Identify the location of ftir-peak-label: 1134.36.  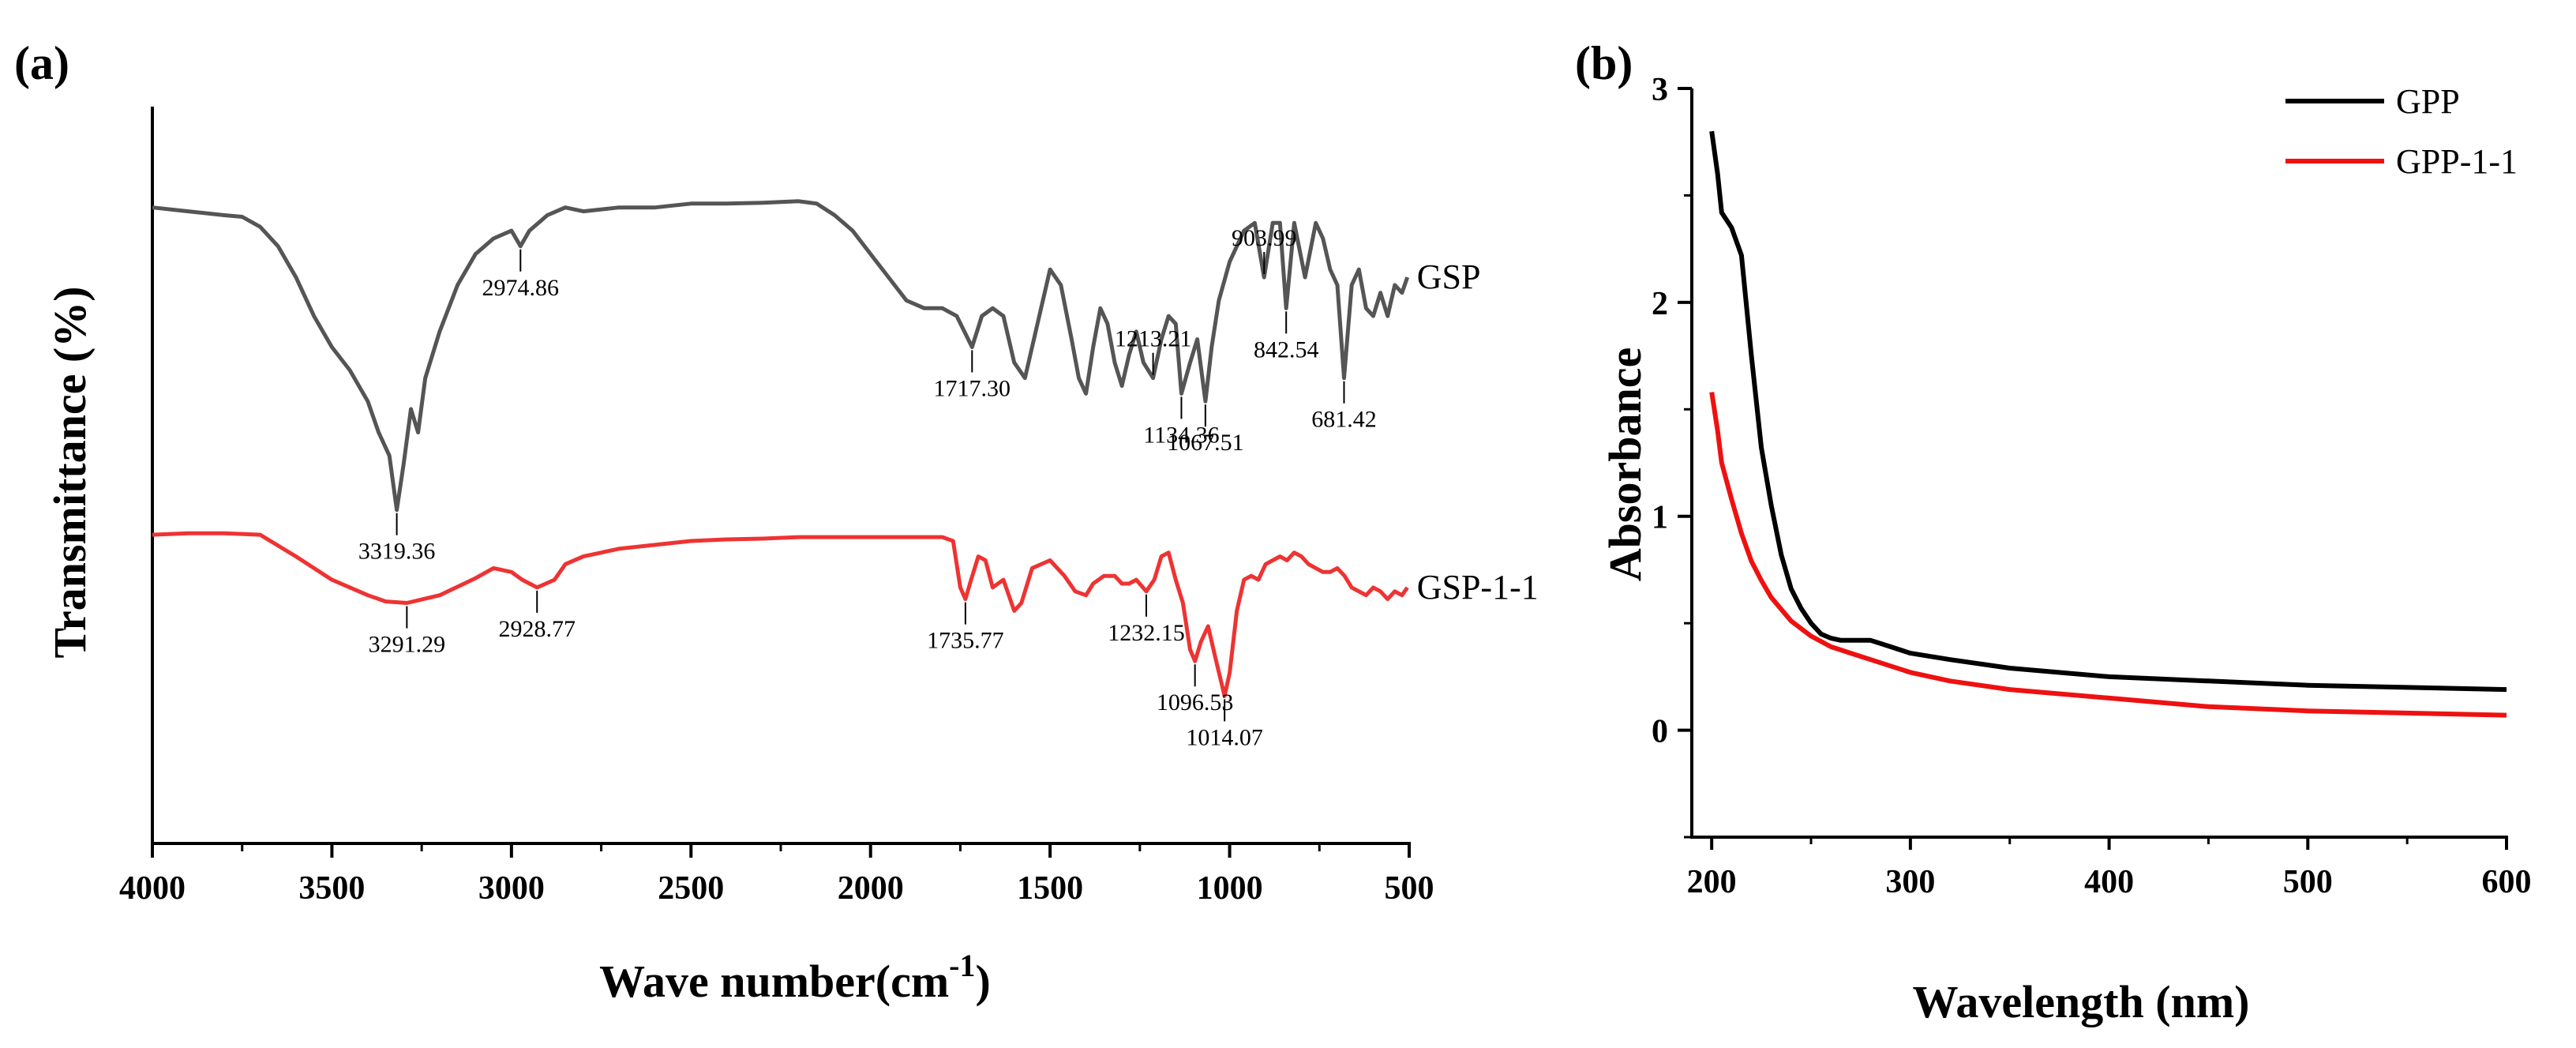
(1181, 435).